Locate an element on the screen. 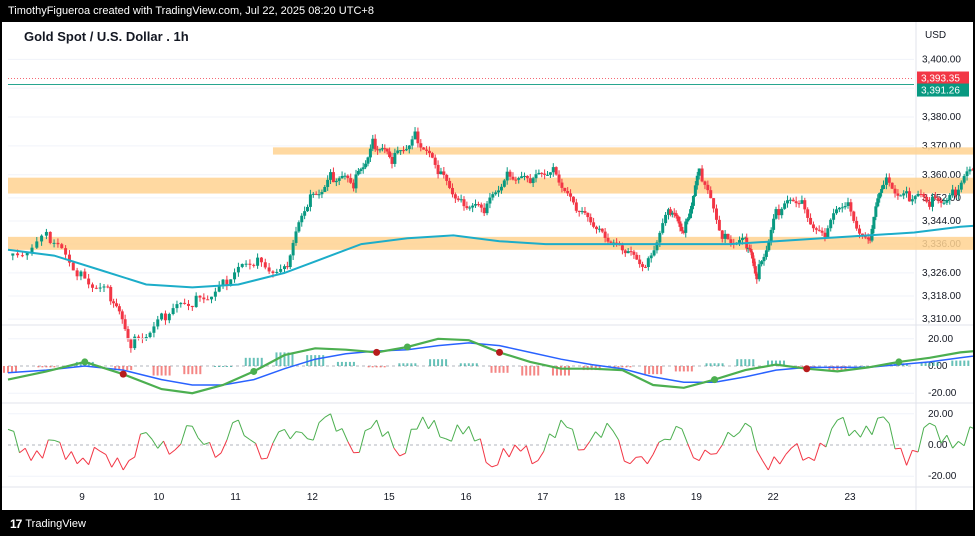 Image resolution: width=975 pixels, height=536 pixels. symbol-title: Gold Spot / U.S. Dollar . 1h is located at coordinates (106, 36).